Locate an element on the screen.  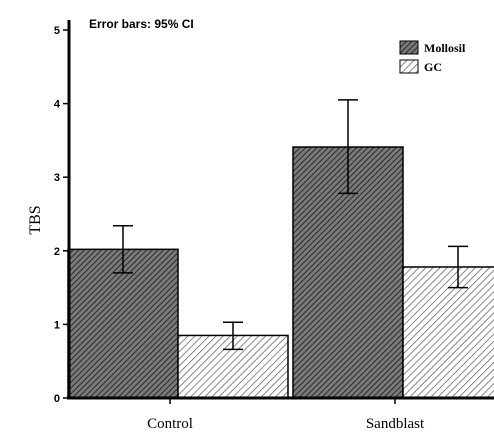
error-bar-gc-control is located at coordinates (233, 336).